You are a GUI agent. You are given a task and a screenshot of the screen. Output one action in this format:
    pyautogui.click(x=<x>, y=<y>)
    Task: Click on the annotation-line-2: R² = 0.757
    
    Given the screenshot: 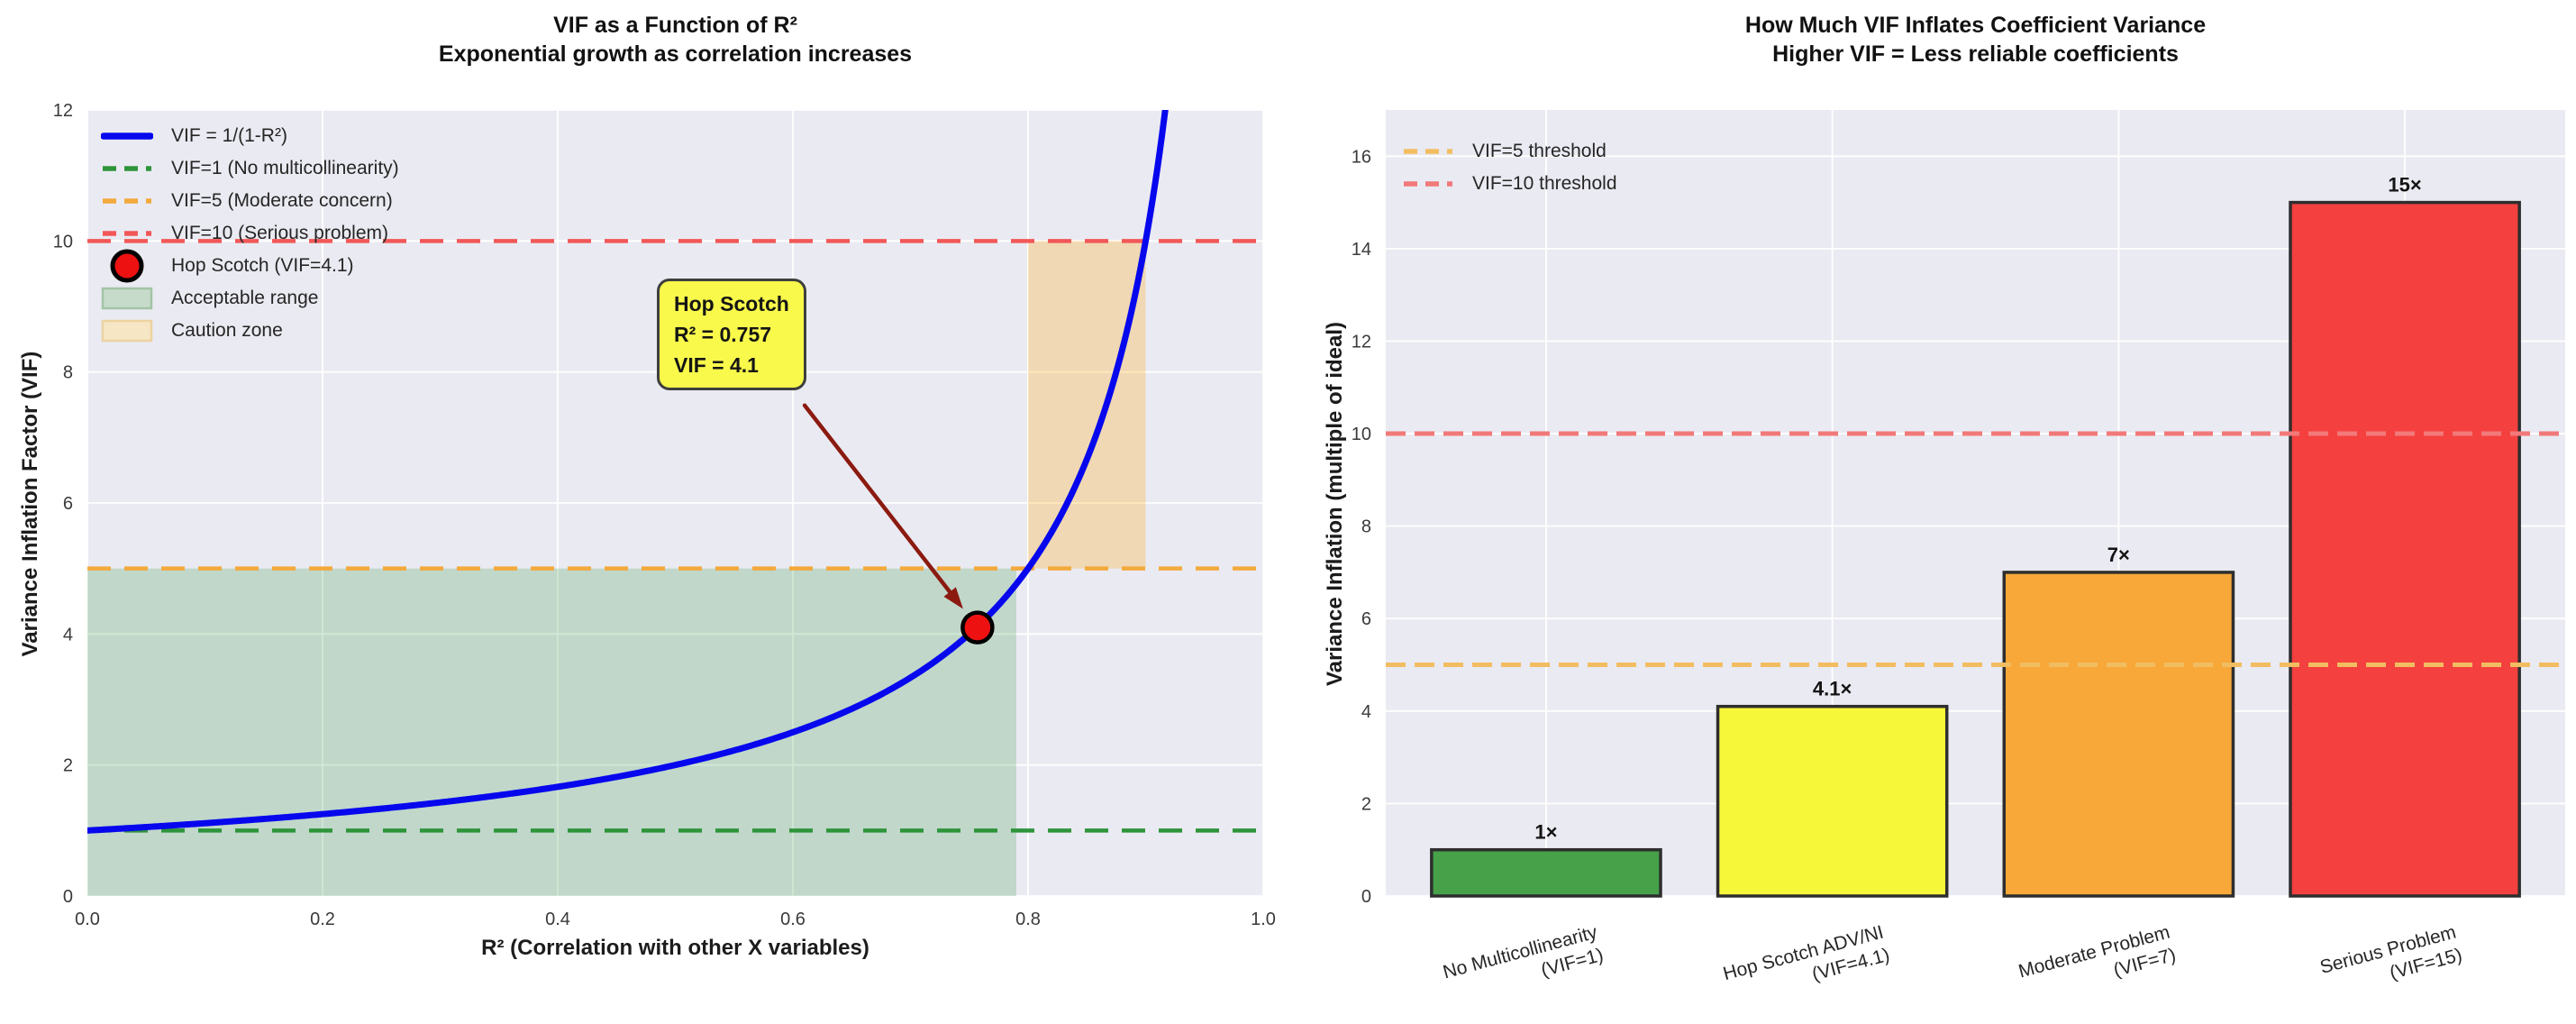 What is the action you would take?
    pyautogui.click(x=723, y=334)
    